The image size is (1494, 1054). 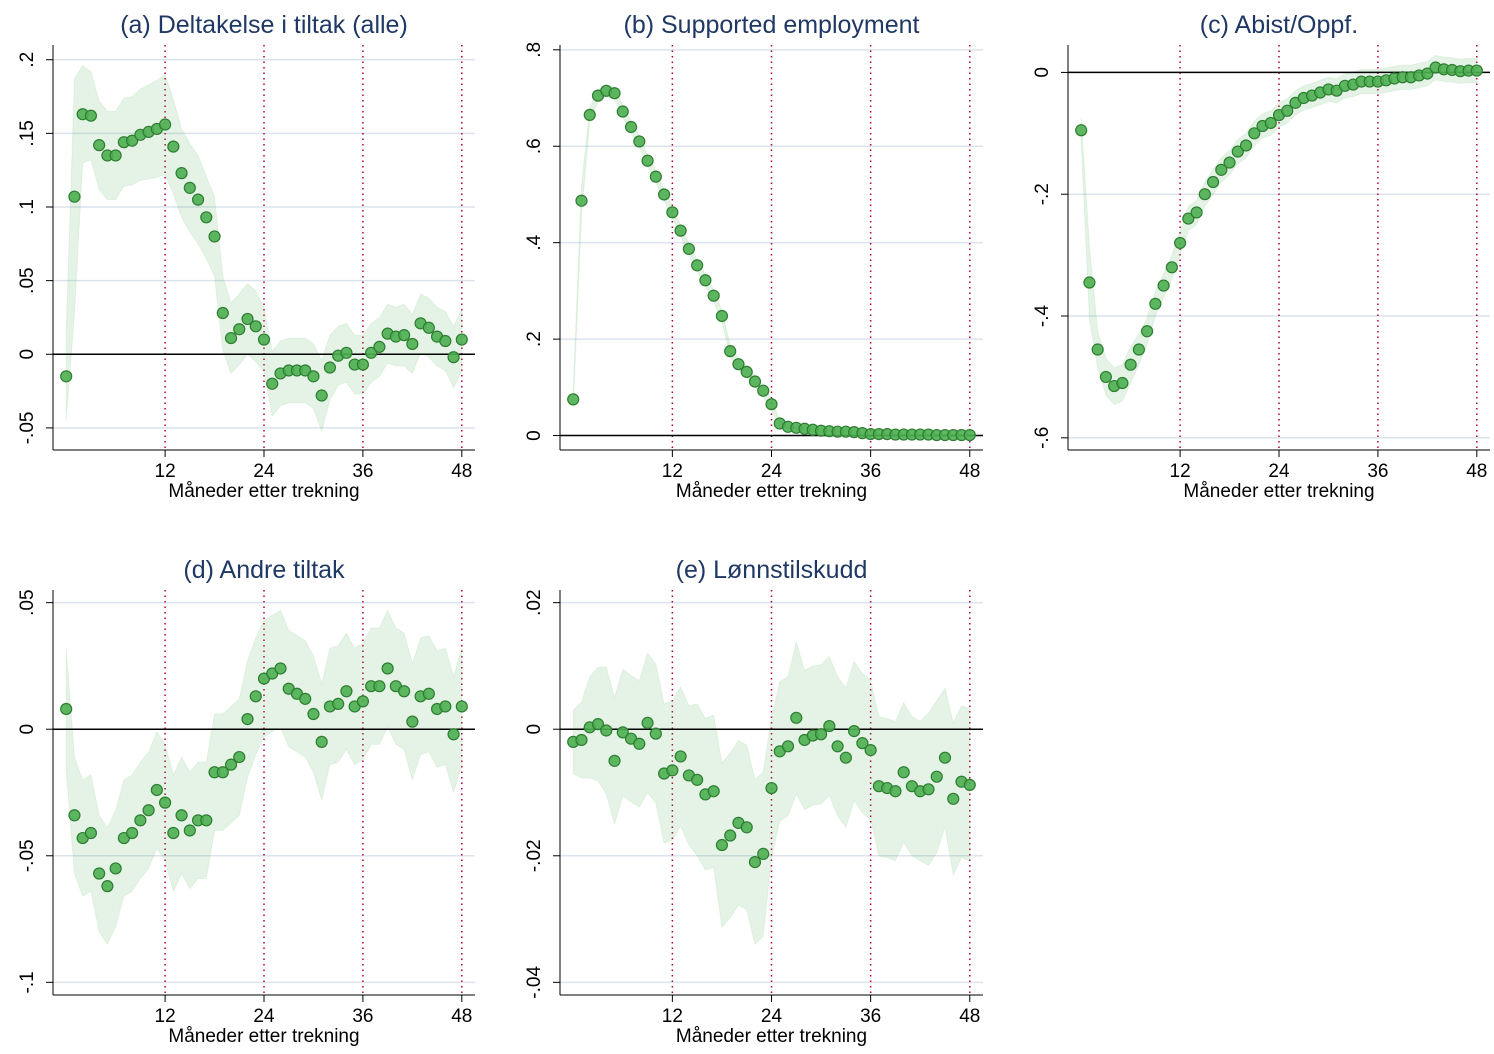 I want to click on panel-title: (c) Abist/Oppf., so click(x=1279, y=25).